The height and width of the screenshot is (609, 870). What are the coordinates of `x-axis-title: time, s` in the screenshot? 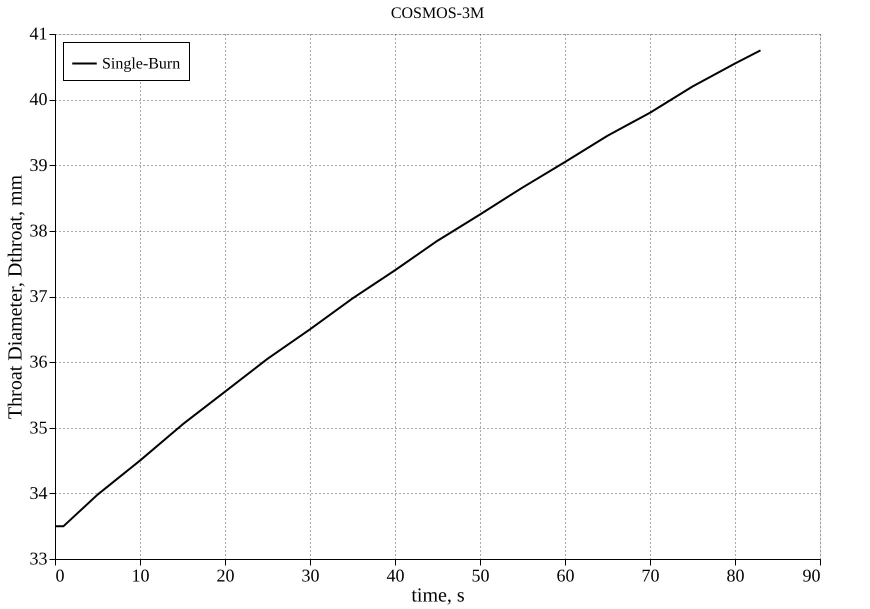 It's located at (438, 595).